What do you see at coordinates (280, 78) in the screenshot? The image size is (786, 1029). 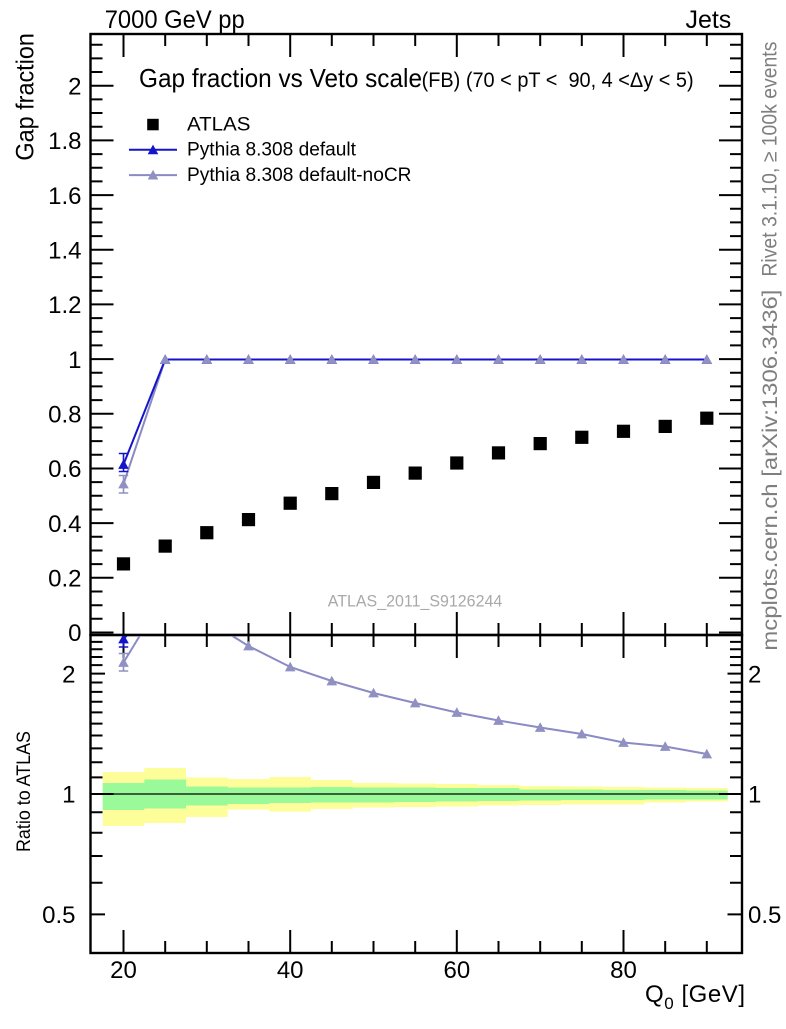 I see `svg-text: Gap fraction vs Veto scale` at bounding box center [280, 78].